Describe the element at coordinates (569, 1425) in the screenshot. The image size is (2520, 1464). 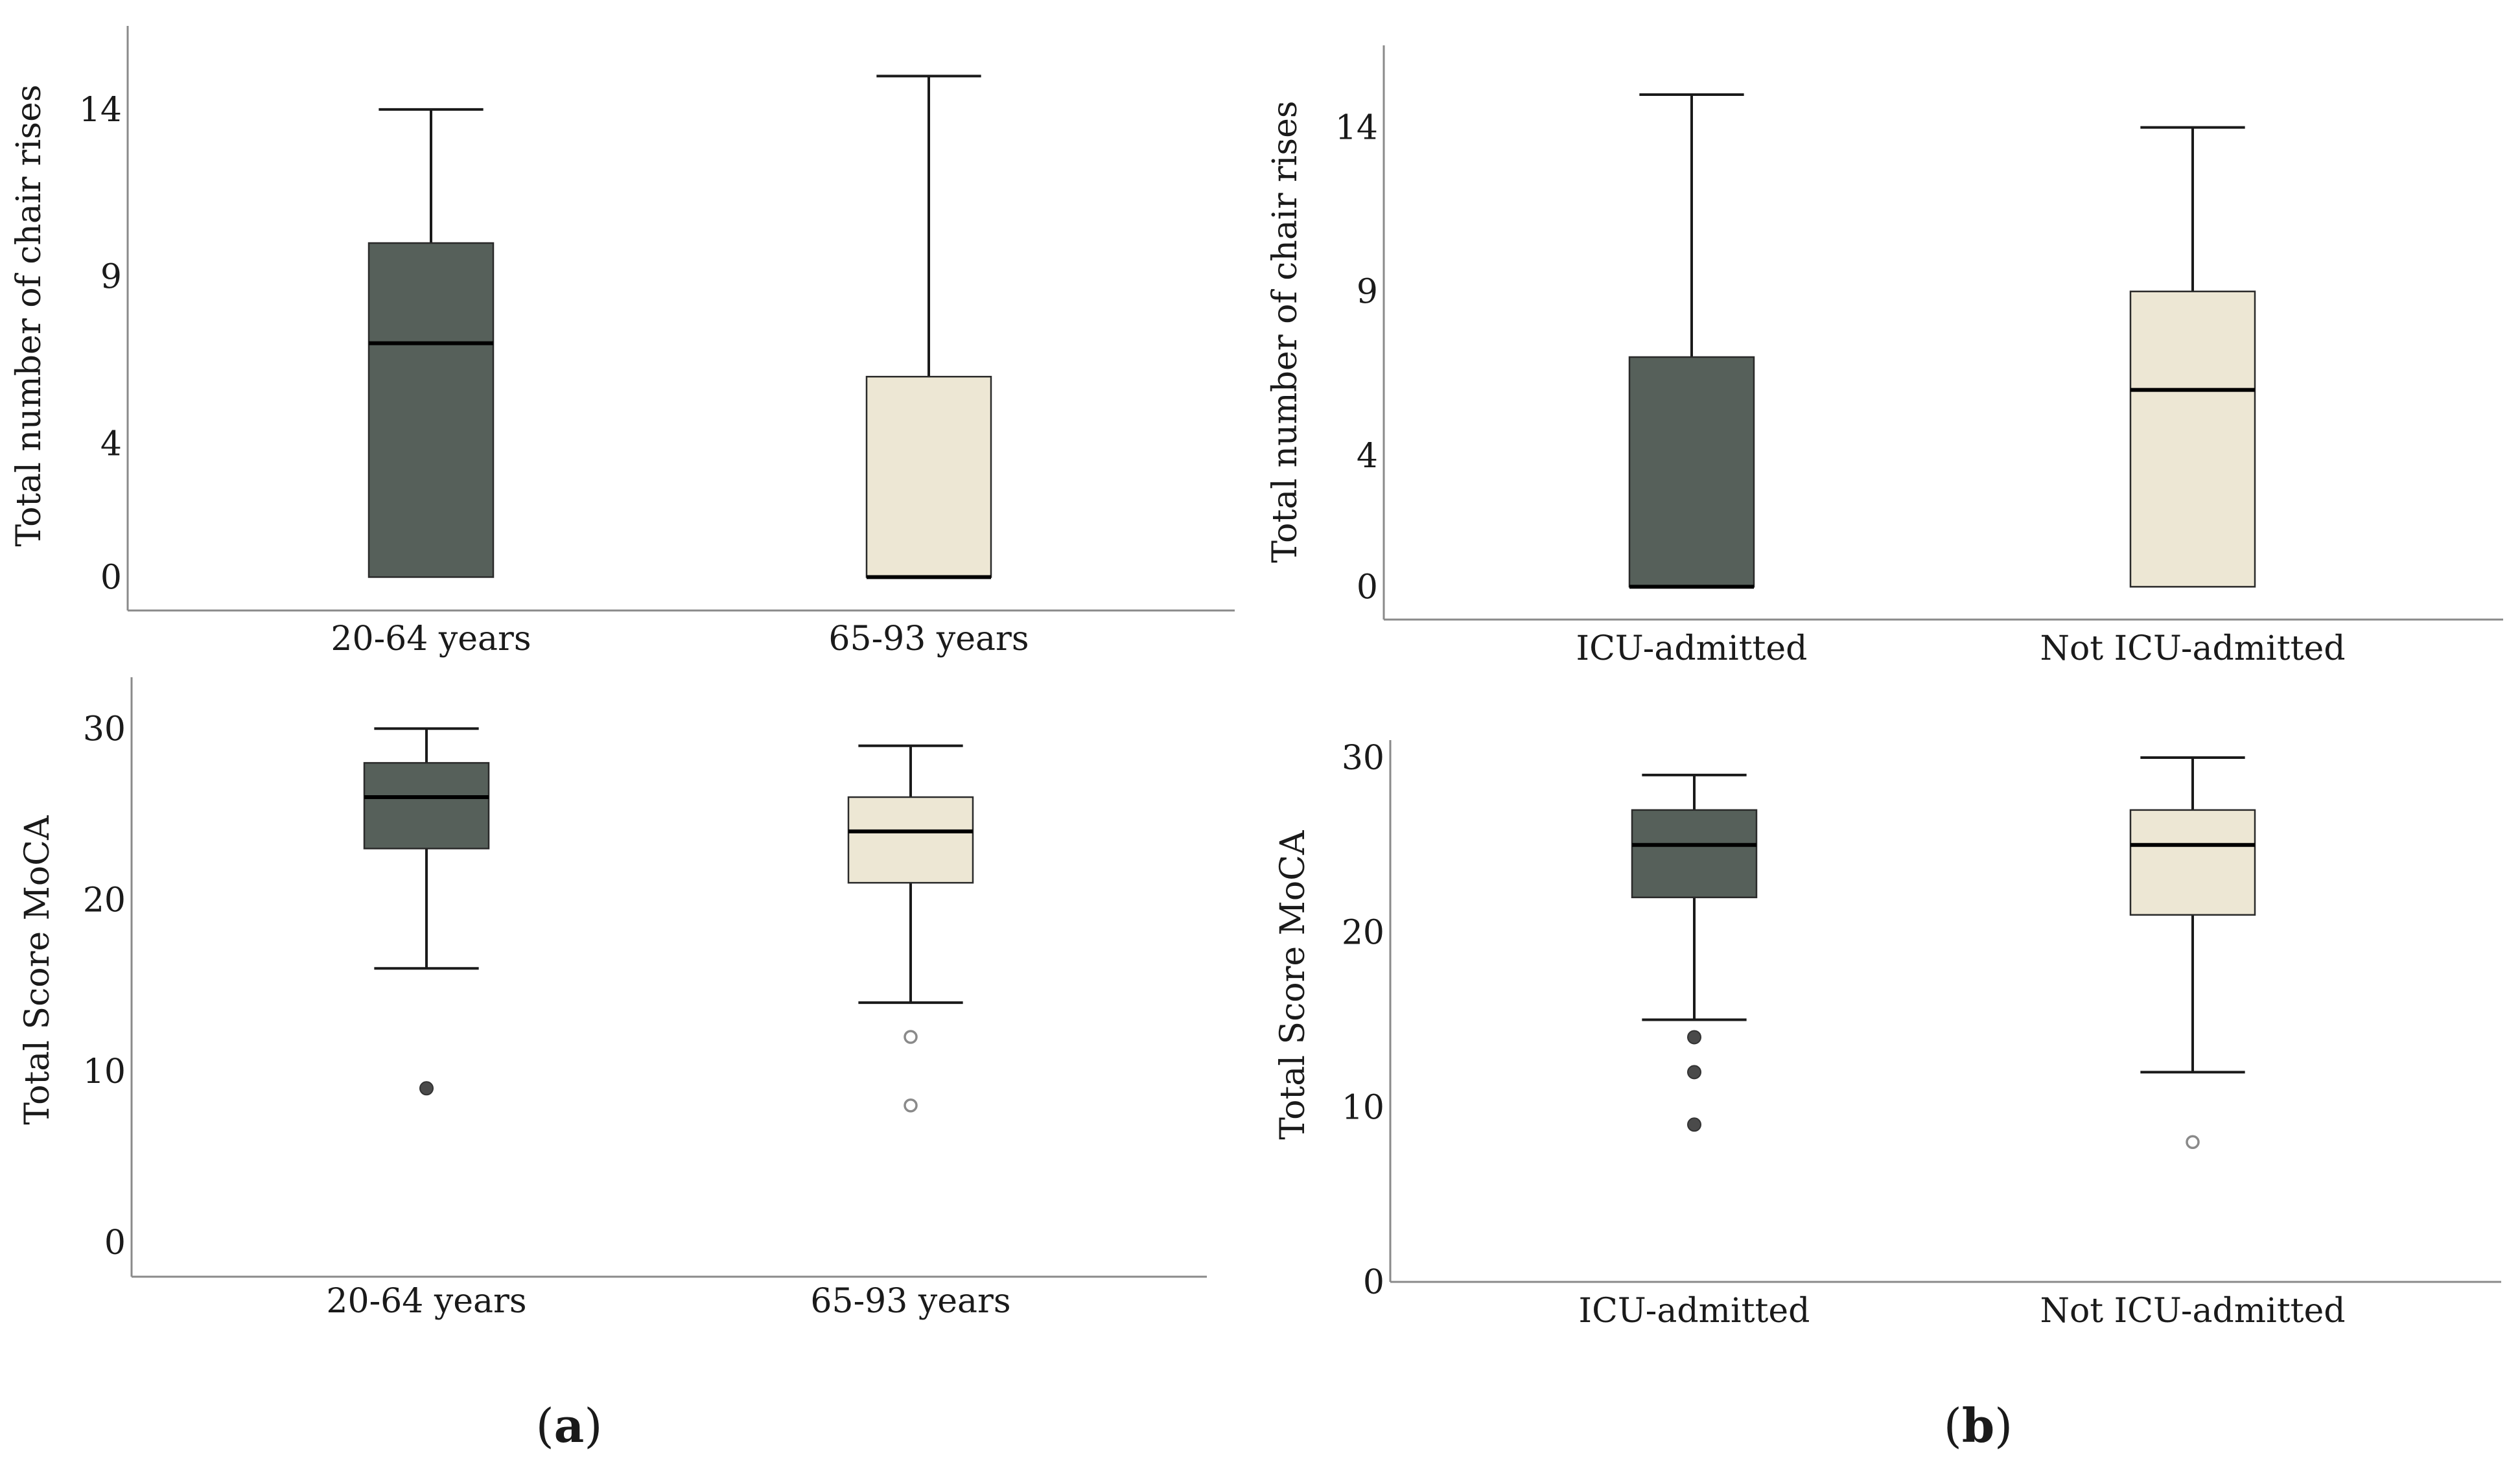
I see `panel-label-a: (a)` at that location.